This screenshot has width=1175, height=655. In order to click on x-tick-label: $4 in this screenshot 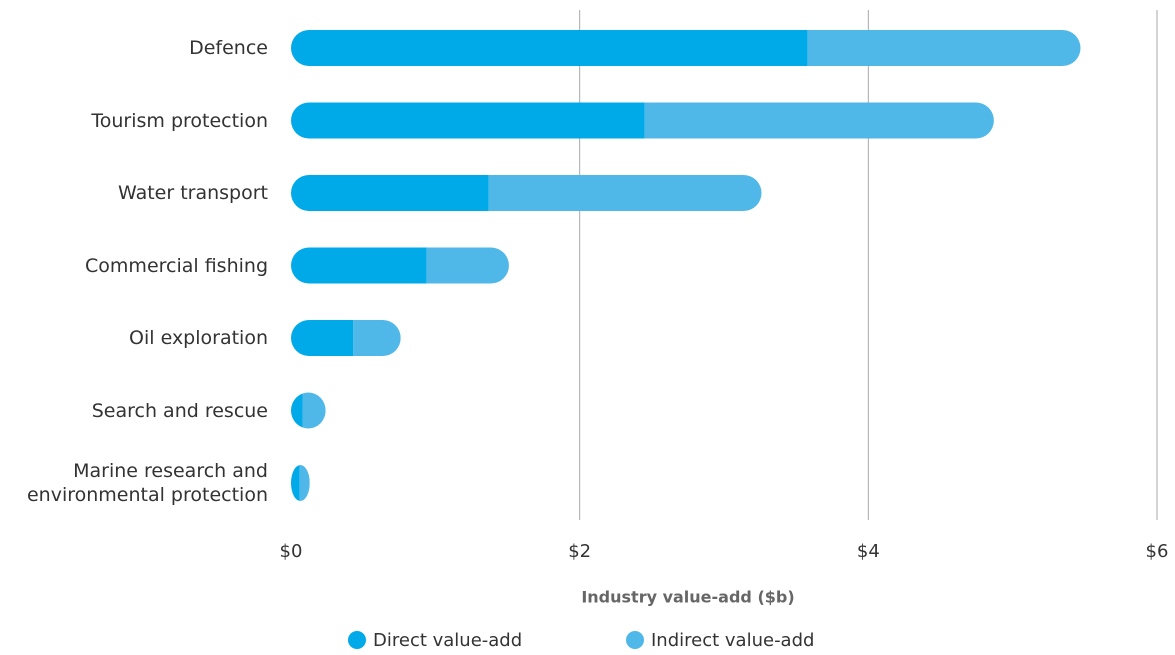, I will do `click(868, 551)`.